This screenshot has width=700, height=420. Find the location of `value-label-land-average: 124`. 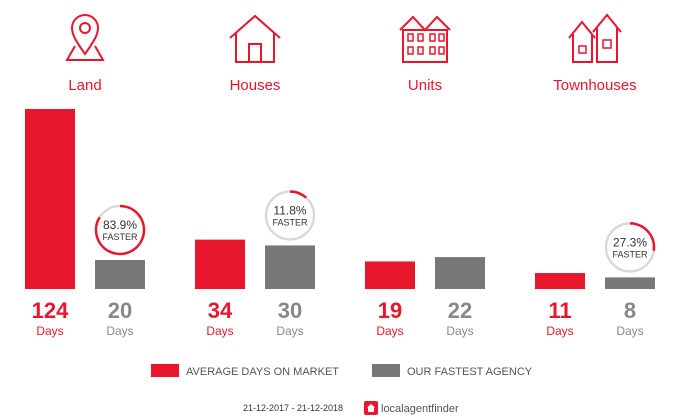

value-label-land-average: 124 is located at coordinates (50, 310).